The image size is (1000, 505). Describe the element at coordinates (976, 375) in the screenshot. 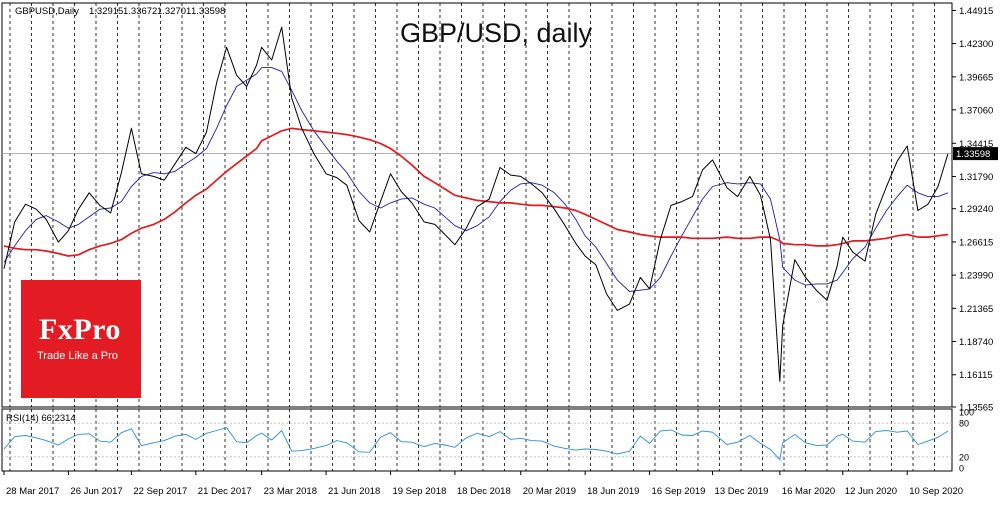

I see `y-tick-label: 1.16115` at that location.